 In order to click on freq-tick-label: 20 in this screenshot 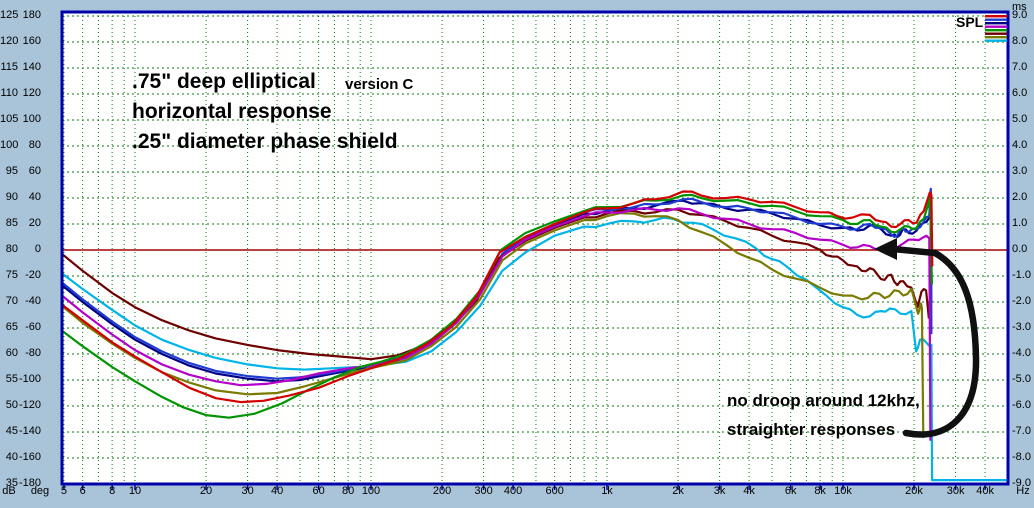, I will do `click(206, 491)`.